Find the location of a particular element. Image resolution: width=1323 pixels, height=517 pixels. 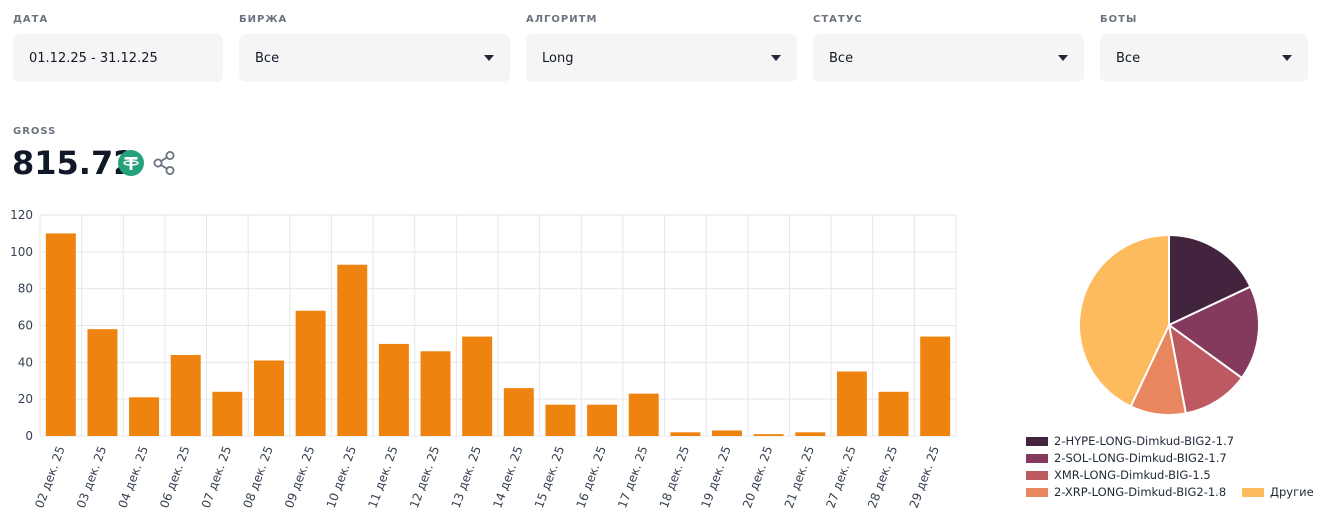

date-range-input: 01.12.25 - 31.12.25 is located at coordinates (118, 58).